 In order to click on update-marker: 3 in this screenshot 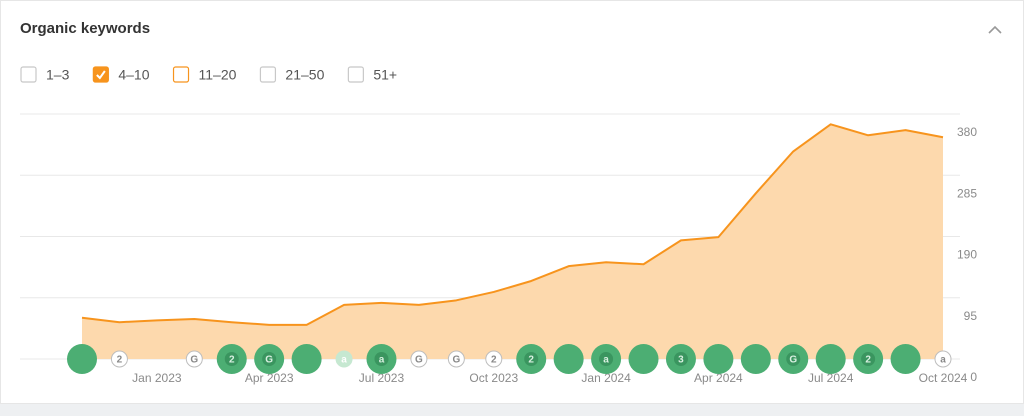, I will do `click(680, 359)`.